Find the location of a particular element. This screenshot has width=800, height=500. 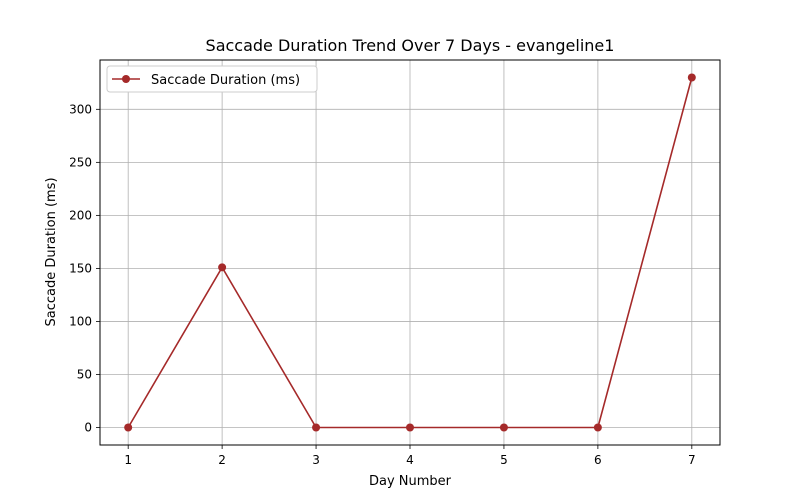

y-tick-label: 250 is located at coordinates (80, 162).